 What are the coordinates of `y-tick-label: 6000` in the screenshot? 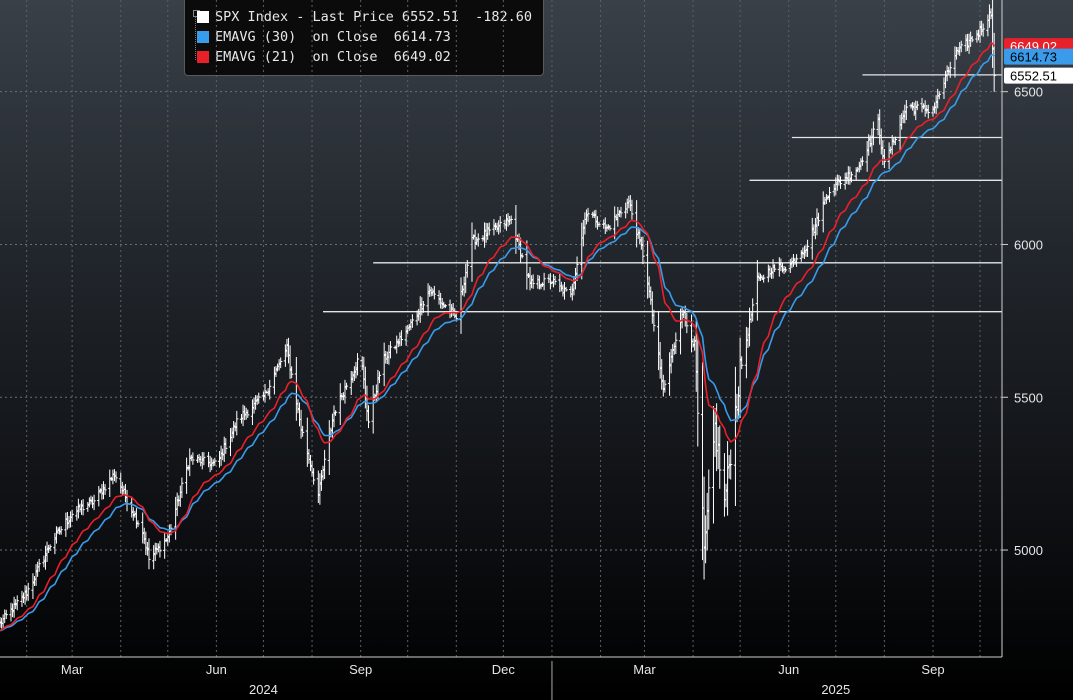 It's located at (1028, 244).